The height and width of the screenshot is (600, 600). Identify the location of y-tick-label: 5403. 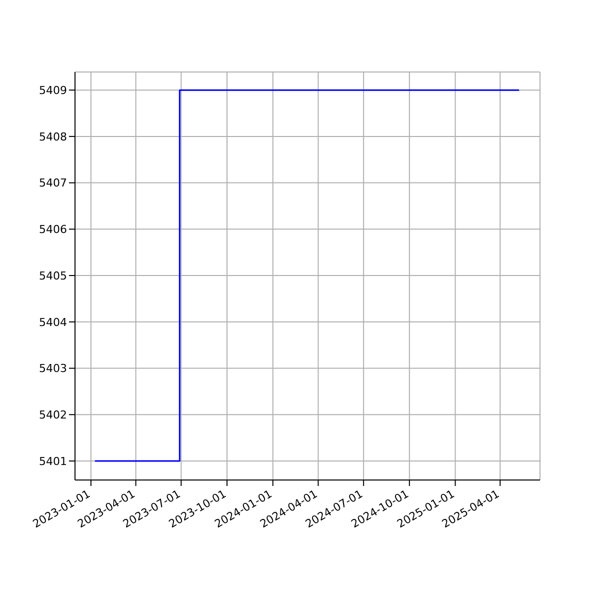
(53, 369).